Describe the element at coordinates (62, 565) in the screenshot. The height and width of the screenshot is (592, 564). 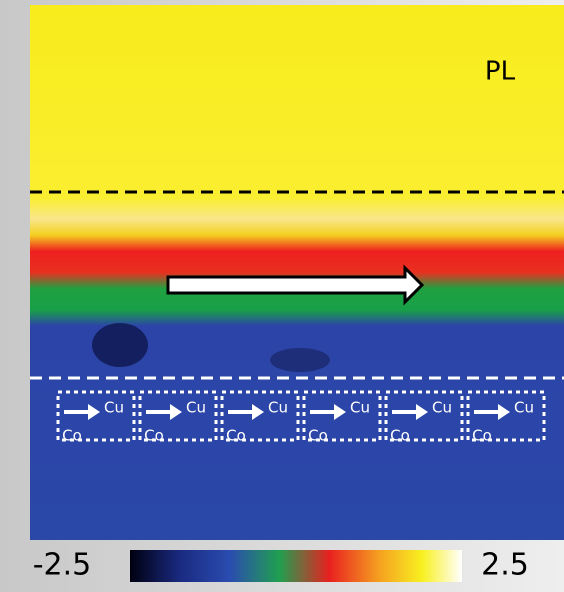
I see `colorbar-min: -2.5` at that location.